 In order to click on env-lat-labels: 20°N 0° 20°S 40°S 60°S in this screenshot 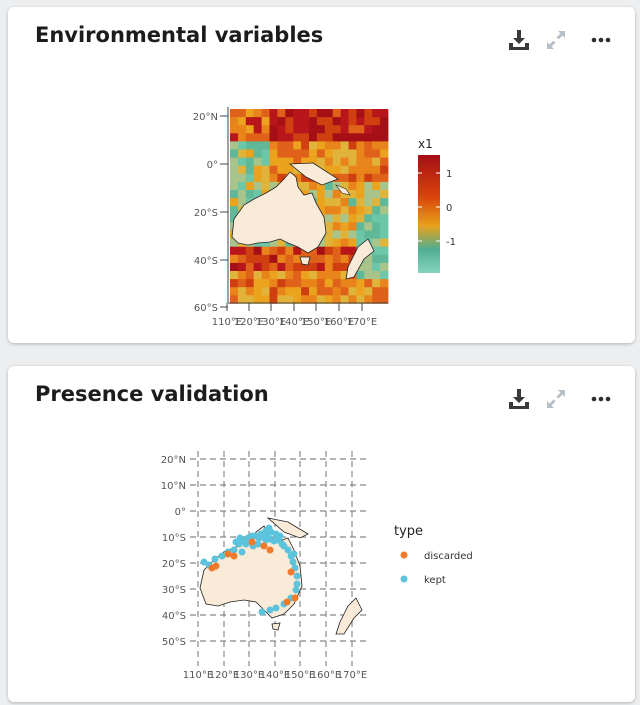, I will do `click(210, 213)`.